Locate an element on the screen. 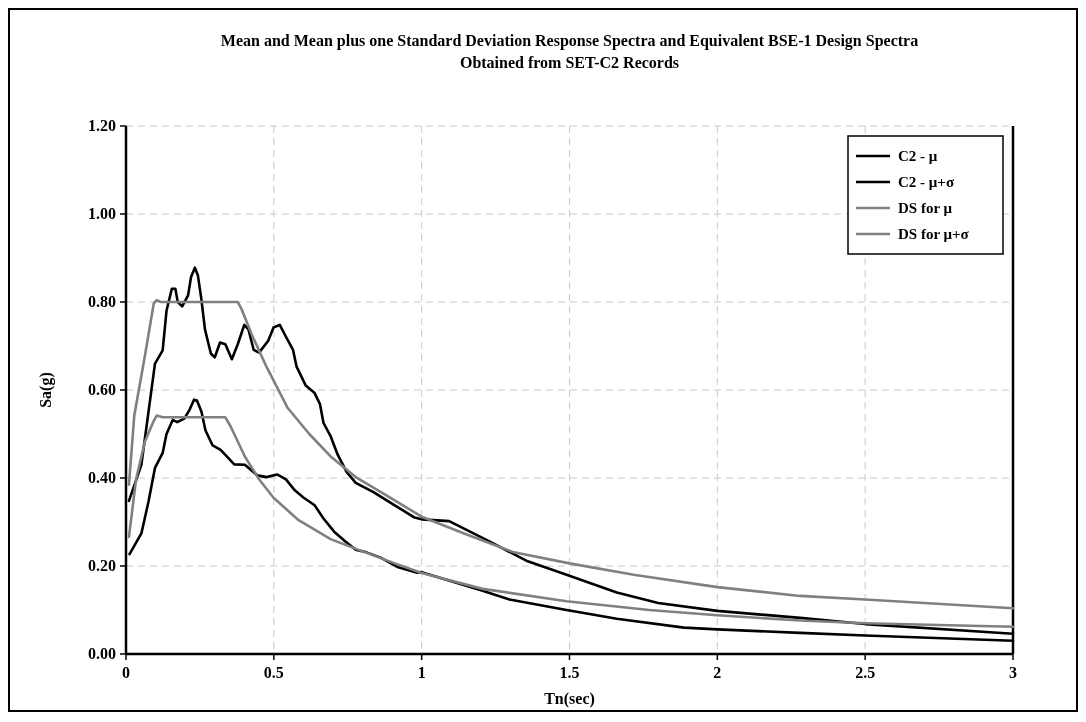  legend-label: DS for μ+σ is located at coordinates (934, 234).